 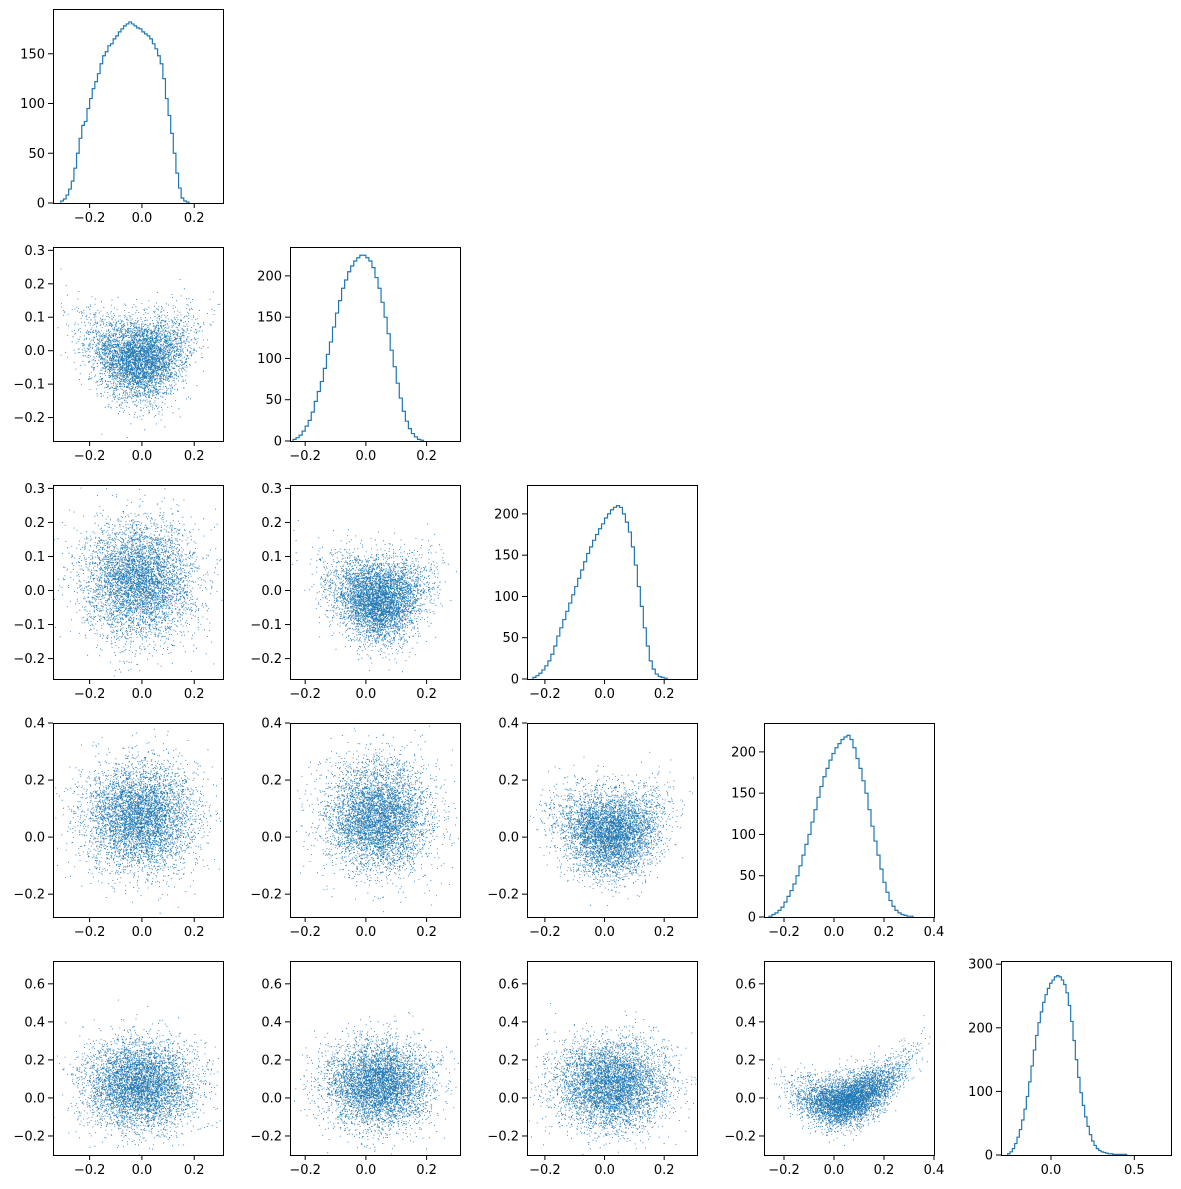 I want to click on x-tick-label: 0.5, so click(x=1134, y=1170).